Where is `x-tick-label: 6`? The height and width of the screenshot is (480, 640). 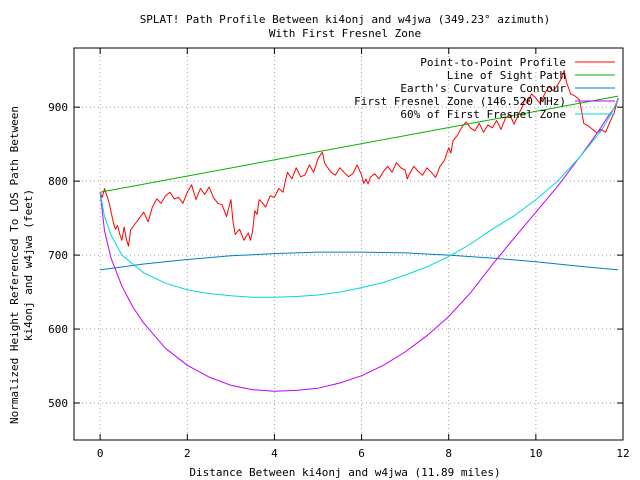 x-tick-label: 6 is located at coordinates (361, 453).